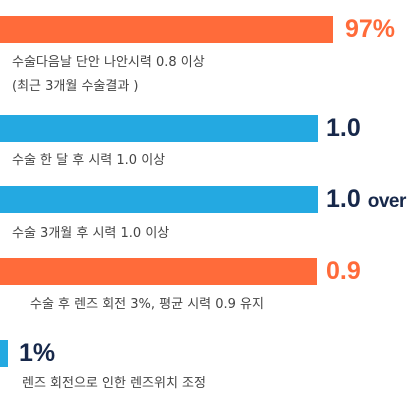 The height and width of the screenshot is (414, 419). What do you see at coordinates (147, 304) in the screenshot?
I see `caption: 수술 후 렌즈 회전 3%, 평균 시력 0.9 유지` at bounding box center [147, 304].